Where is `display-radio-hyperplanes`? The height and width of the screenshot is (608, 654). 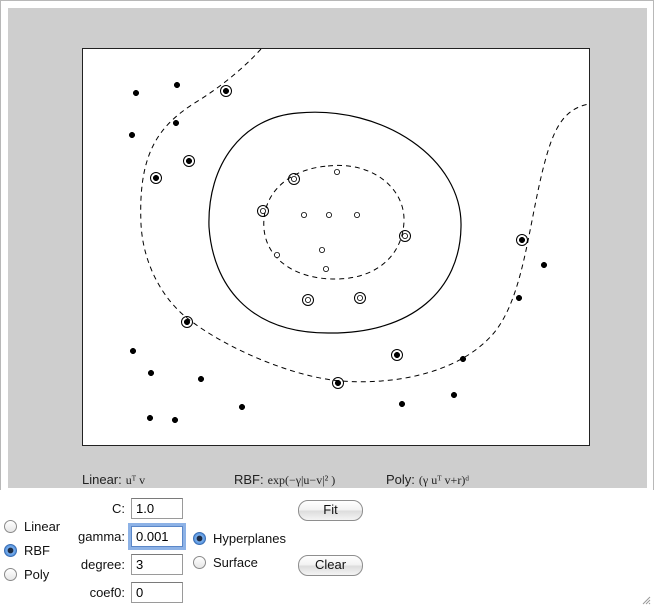
display-radio-hyperplanes is located at coordinates (199, 538).